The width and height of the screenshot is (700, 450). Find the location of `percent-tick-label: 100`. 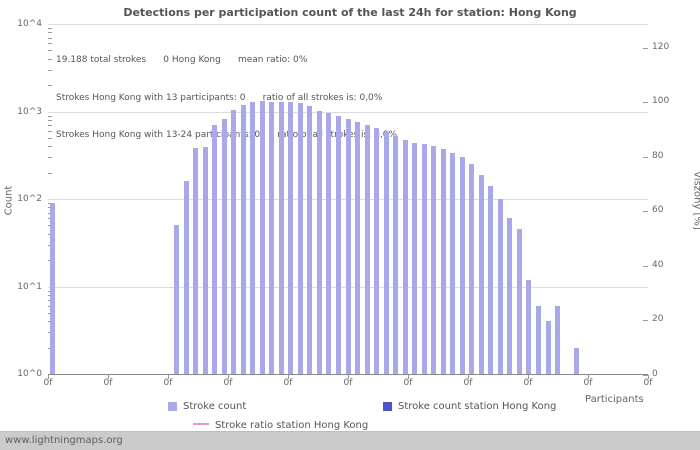

percent-tick-label: 100 is located at coordinates (661, 101).